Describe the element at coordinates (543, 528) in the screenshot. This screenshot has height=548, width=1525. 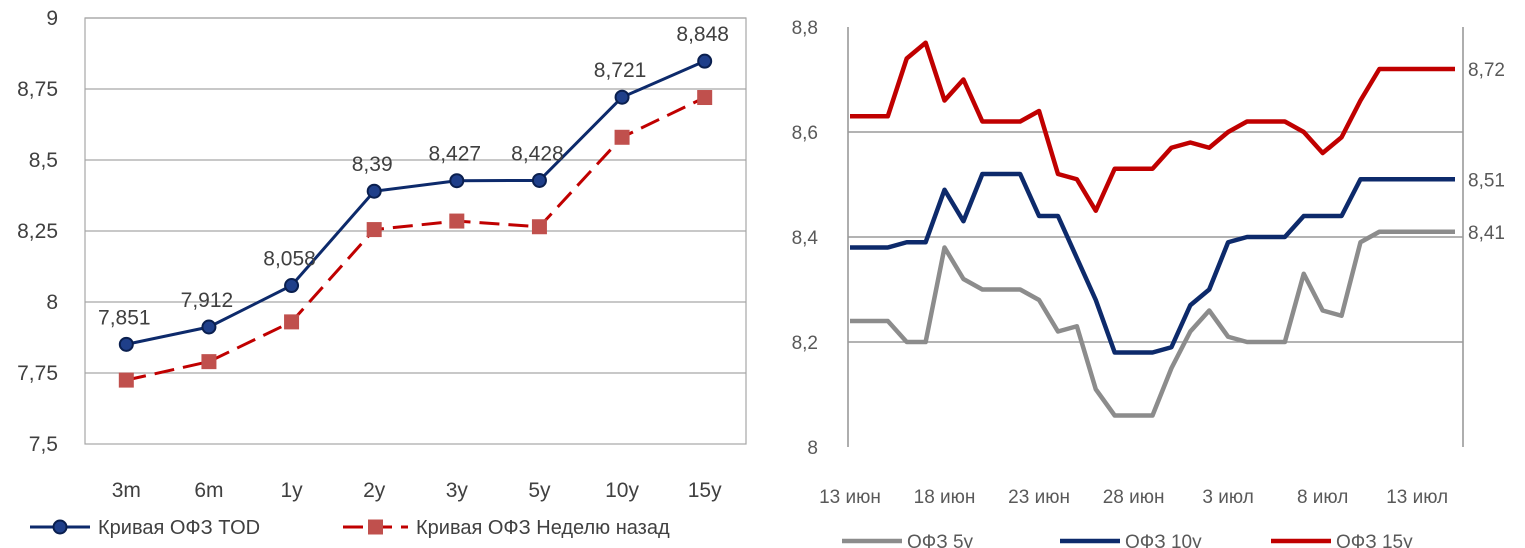
I see `legend-label: Кривая ОФЗ Неделю назад` at that location.